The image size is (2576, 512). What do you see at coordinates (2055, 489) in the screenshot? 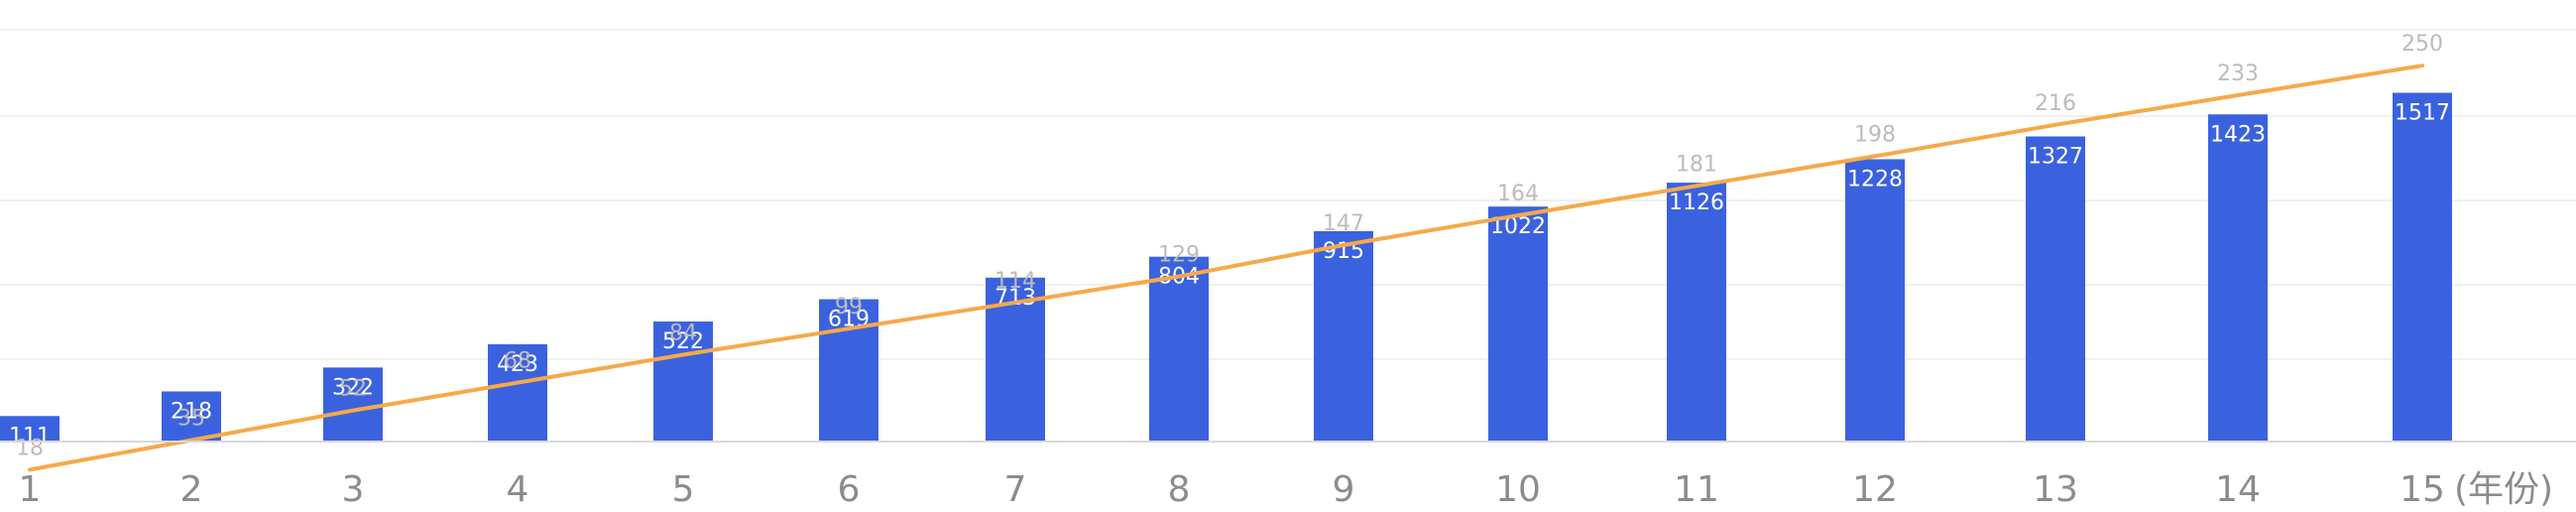
I see `x-tick-13: 13` at bounding box center [2055, 489].